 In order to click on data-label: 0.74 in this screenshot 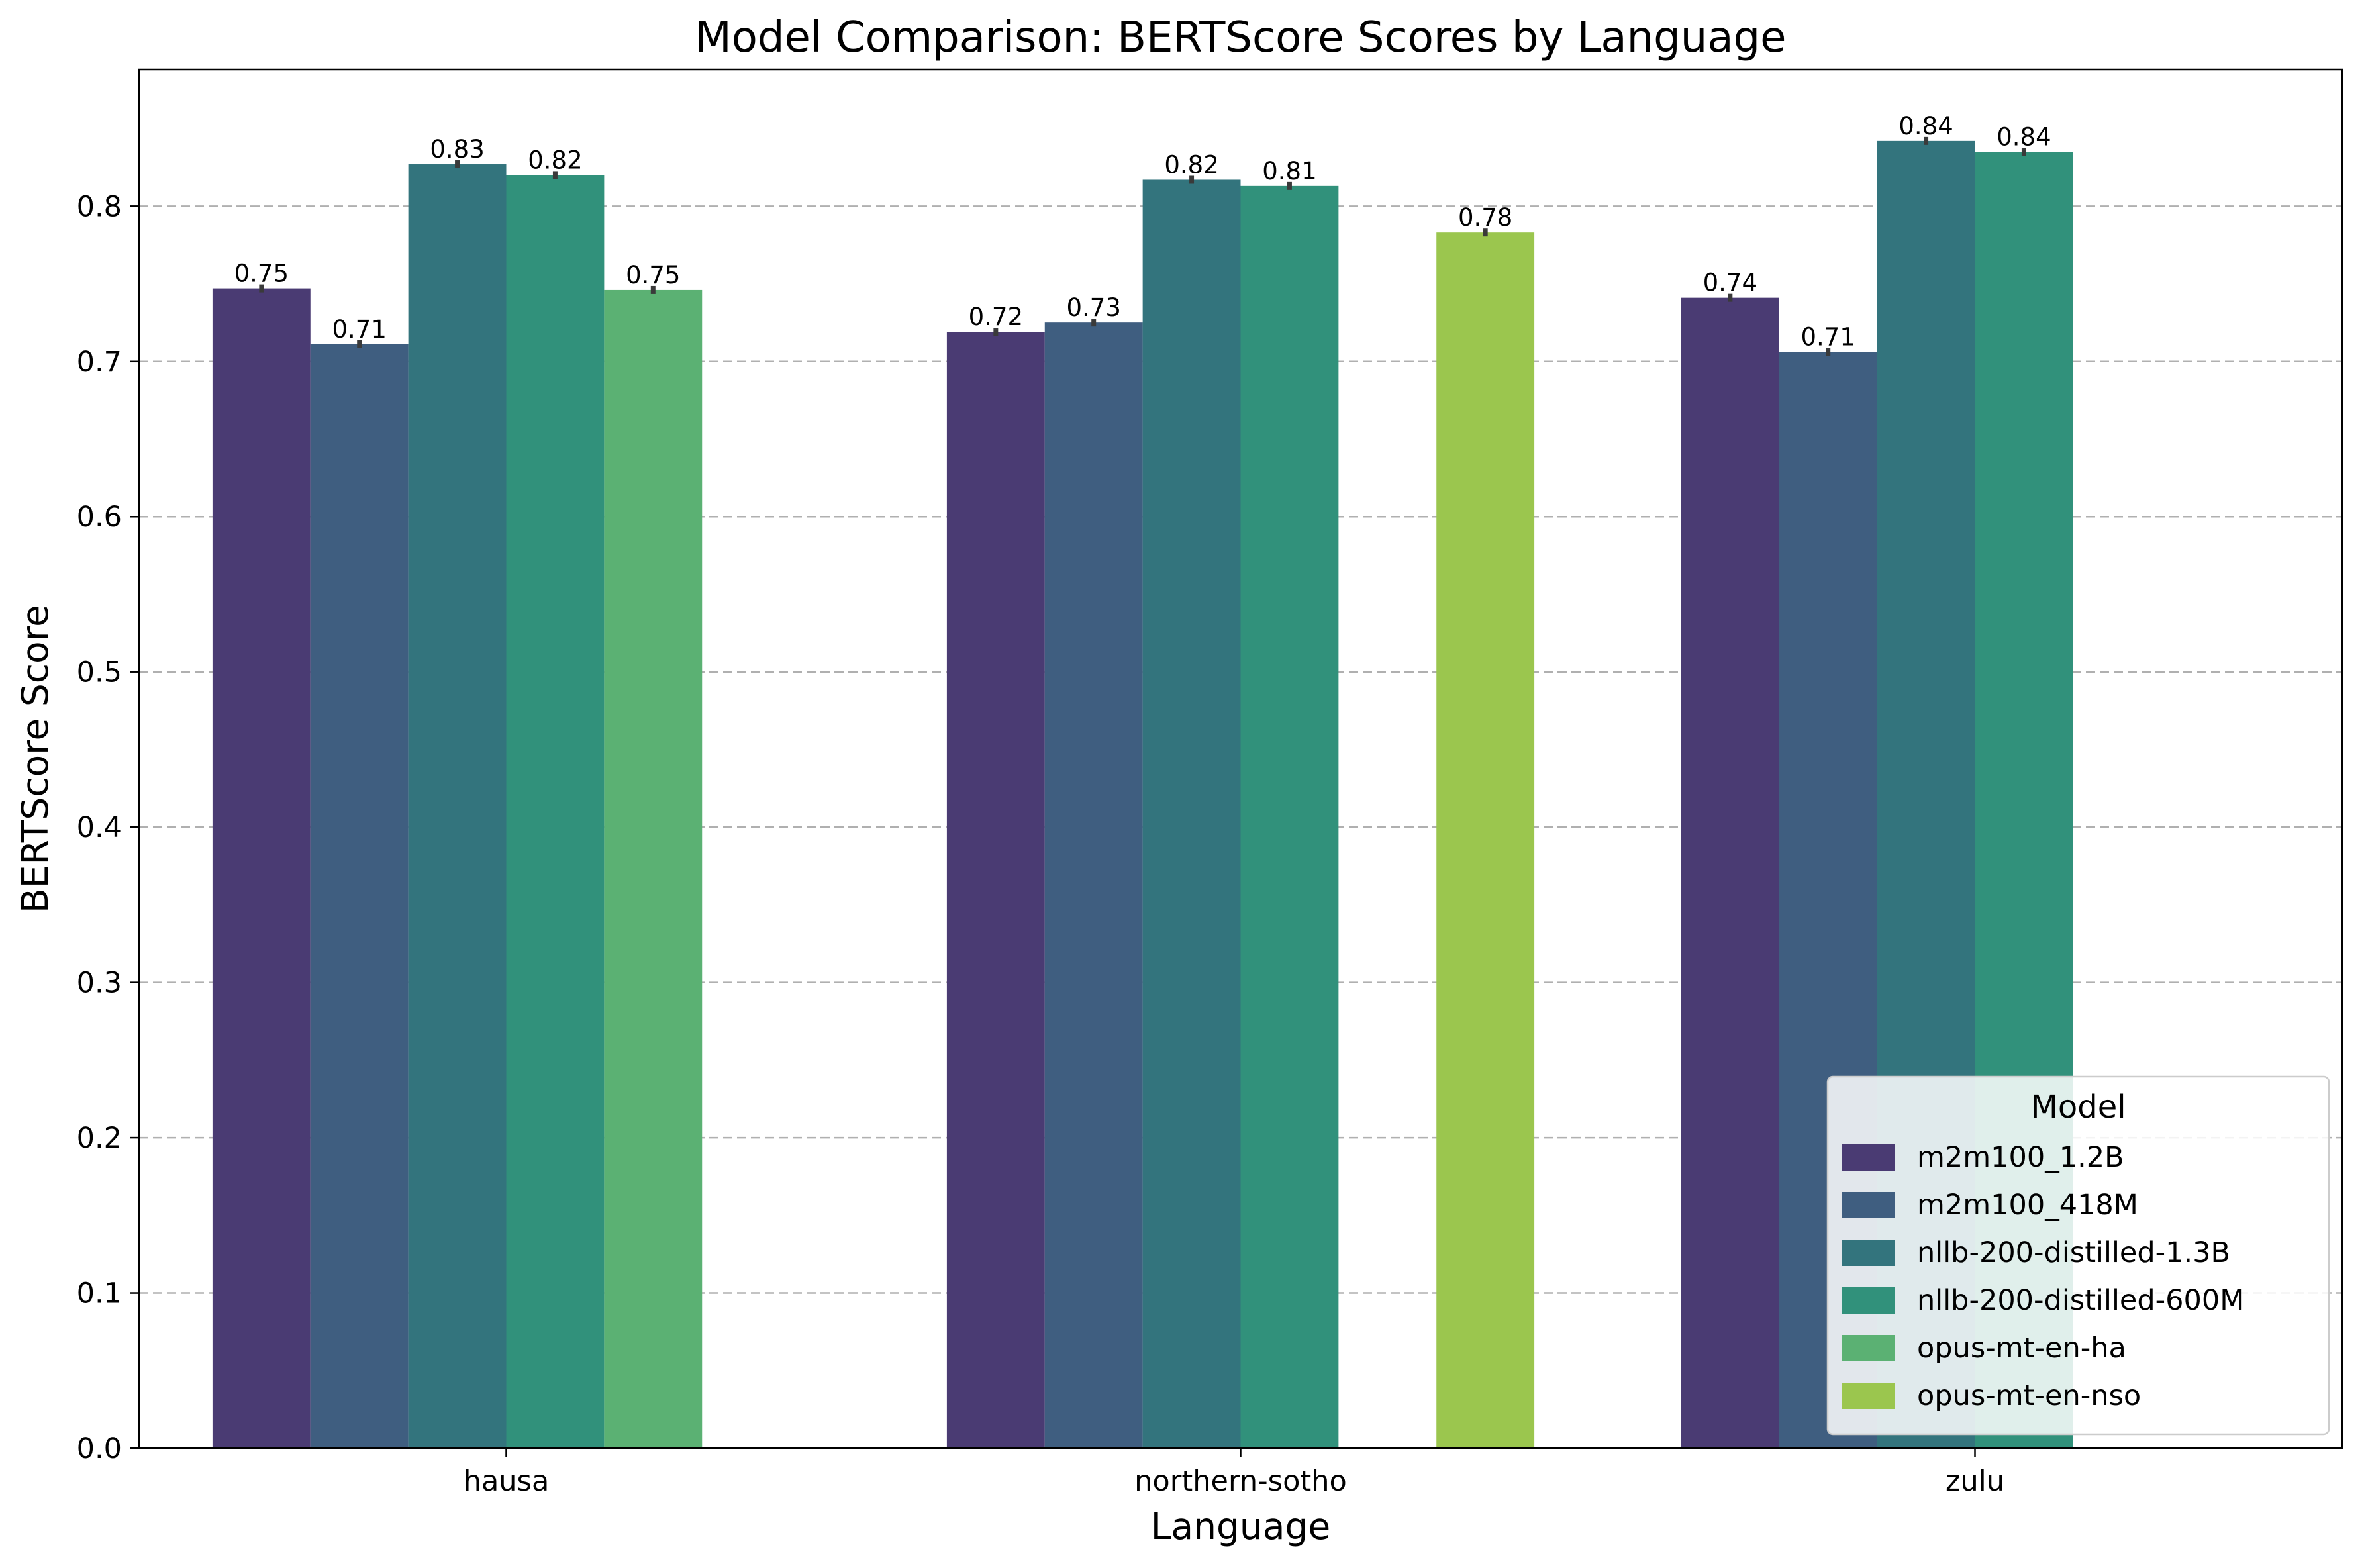, I will do `click(1730, 283)`.